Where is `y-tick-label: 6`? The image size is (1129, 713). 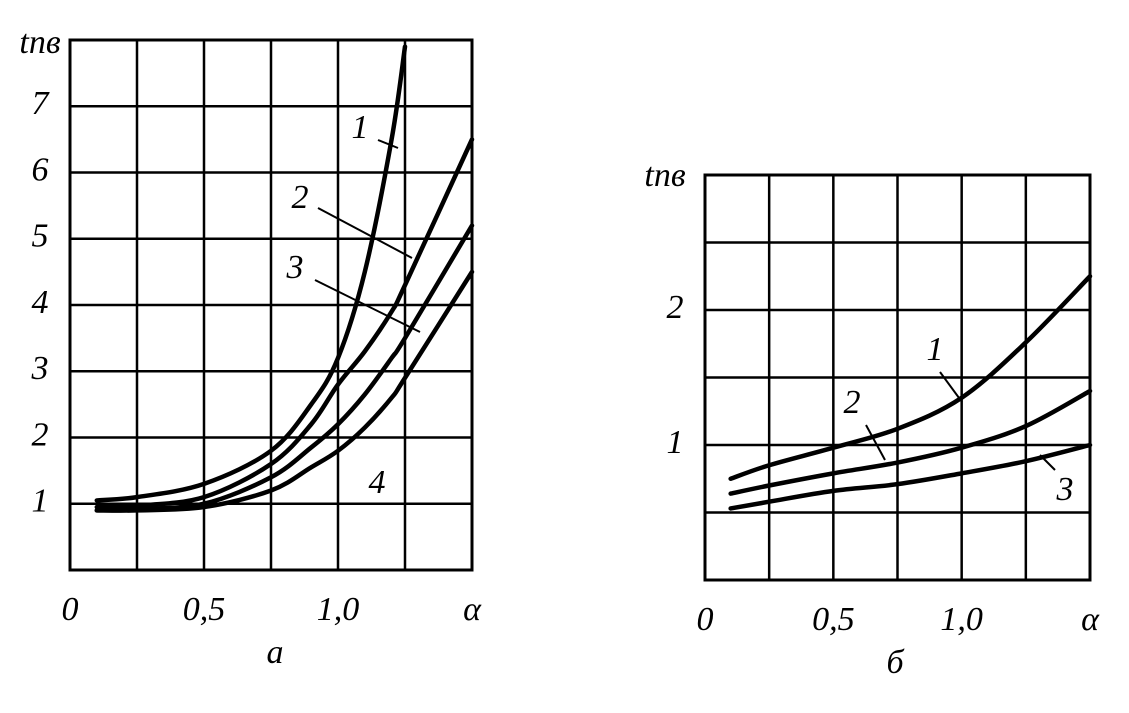
y-tick-label: 6 is located at coordinates (40, 169).